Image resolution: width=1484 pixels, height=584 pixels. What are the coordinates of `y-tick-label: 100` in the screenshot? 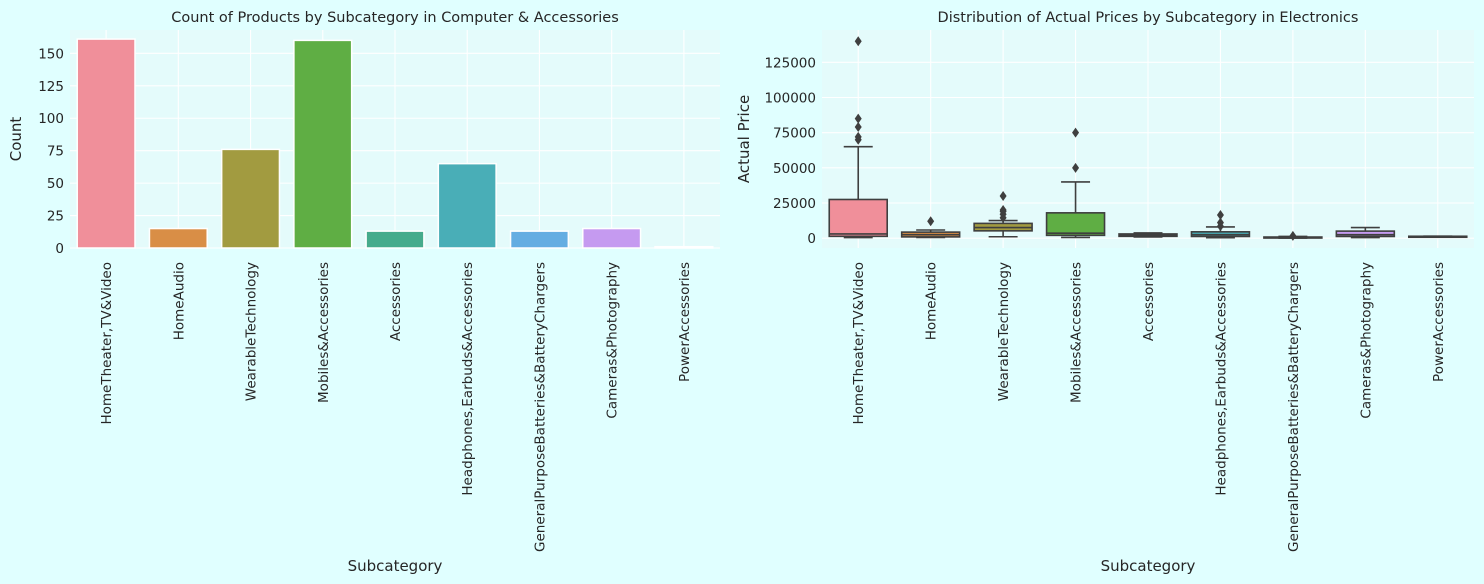 It's located at (51, 119).